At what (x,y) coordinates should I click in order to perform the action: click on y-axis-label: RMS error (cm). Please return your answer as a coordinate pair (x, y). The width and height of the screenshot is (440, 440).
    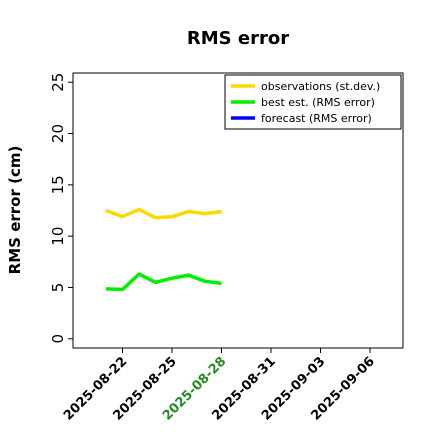
    Looking at the image, I should click on (15, 210).